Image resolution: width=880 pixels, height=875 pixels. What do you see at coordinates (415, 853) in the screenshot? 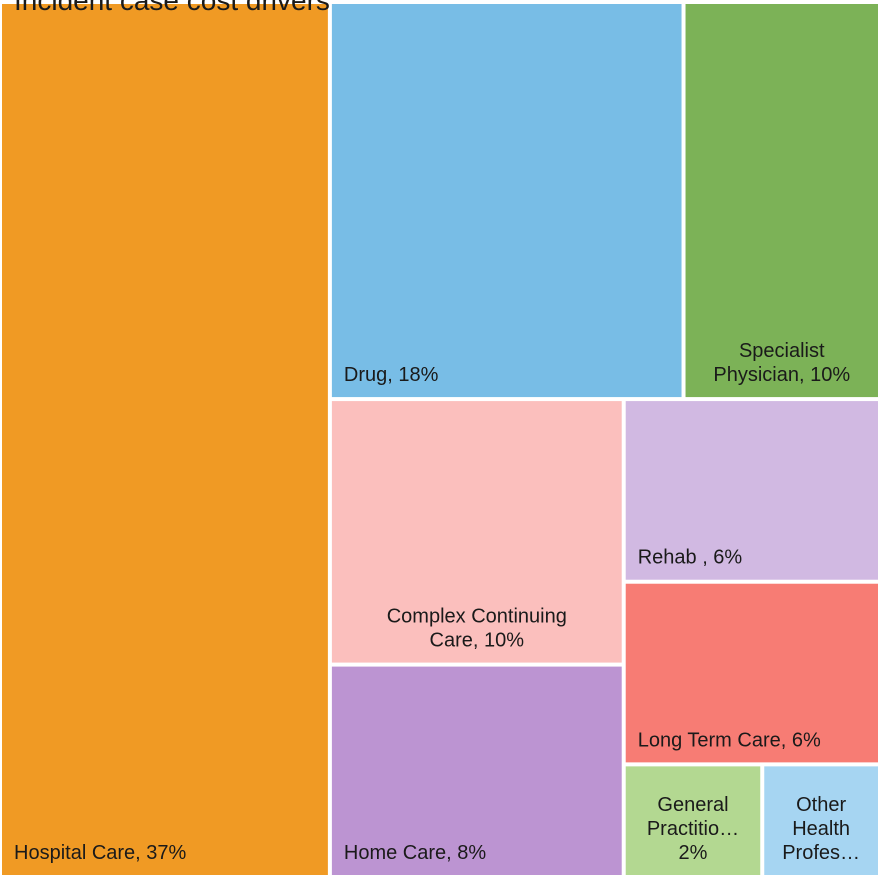
I see `tile-label: Home Care, 8%` at bounding box center [415, 853].